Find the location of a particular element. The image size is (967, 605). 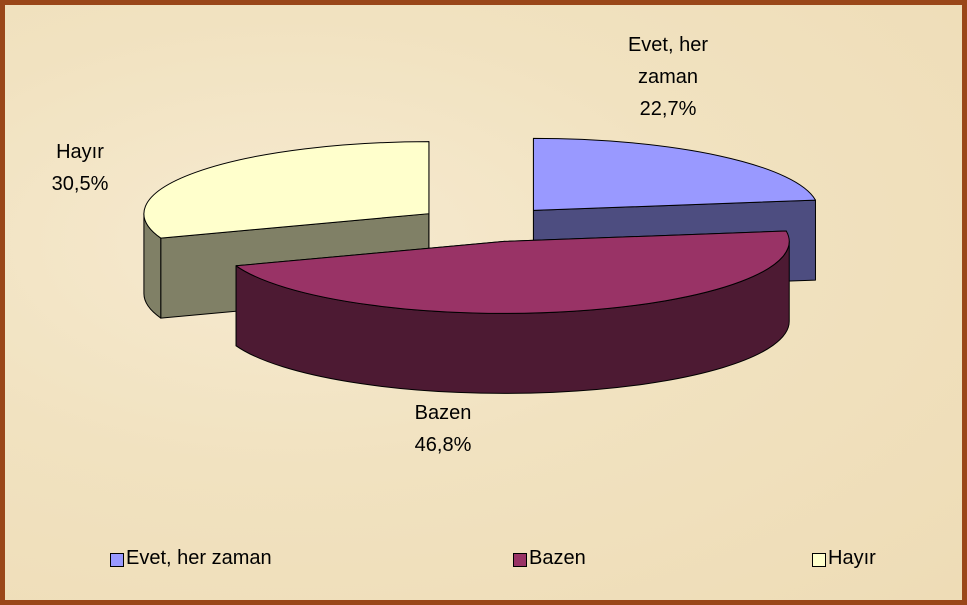

data-label-value: 22,7% is located at coordinates (668, 109).